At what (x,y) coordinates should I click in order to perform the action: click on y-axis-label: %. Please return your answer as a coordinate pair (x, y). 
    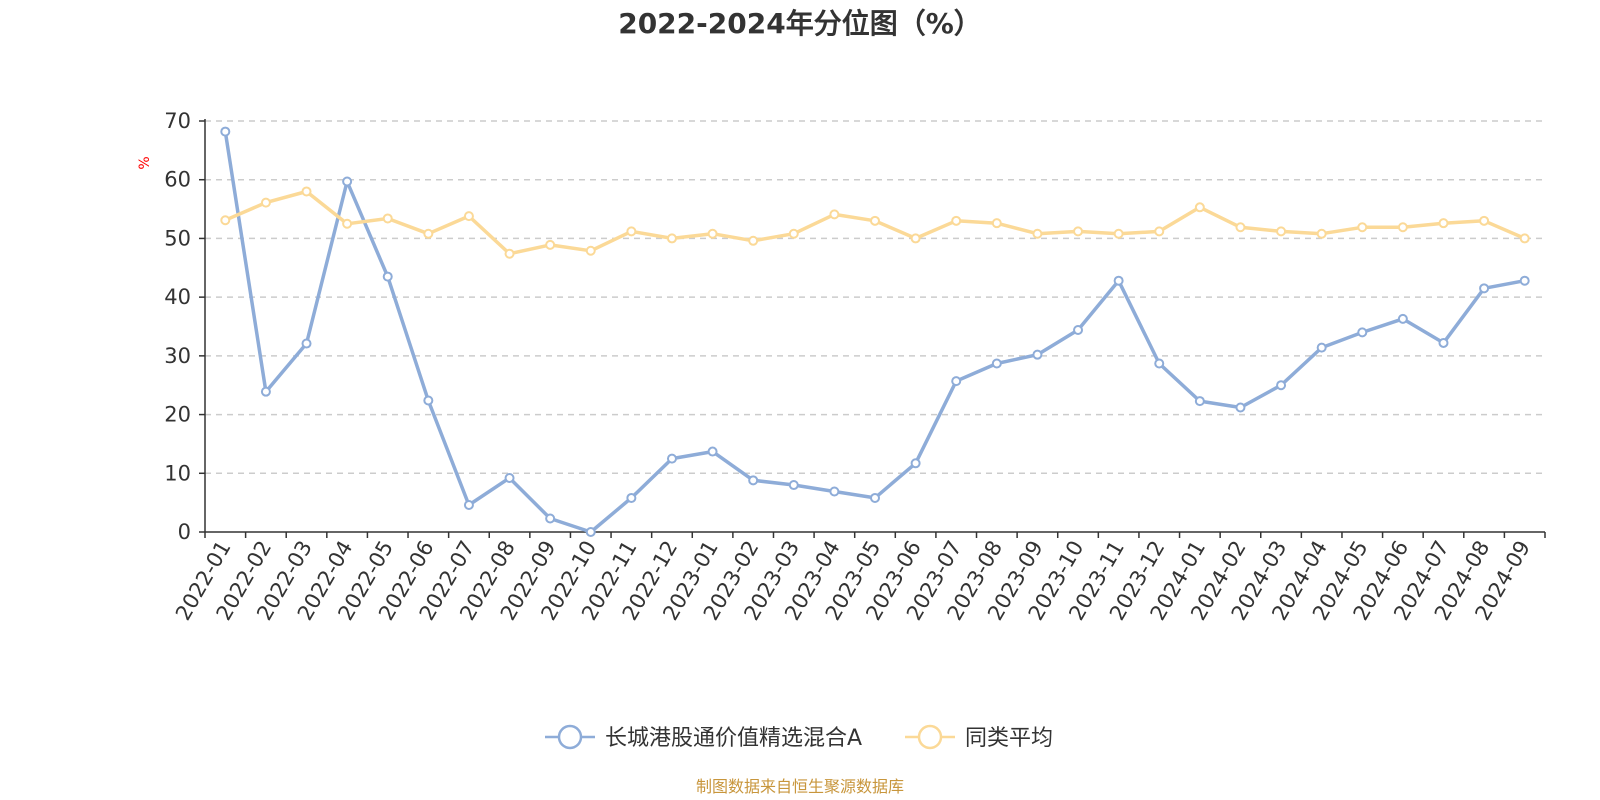
    Looking at the image, I should click on (145, 162).